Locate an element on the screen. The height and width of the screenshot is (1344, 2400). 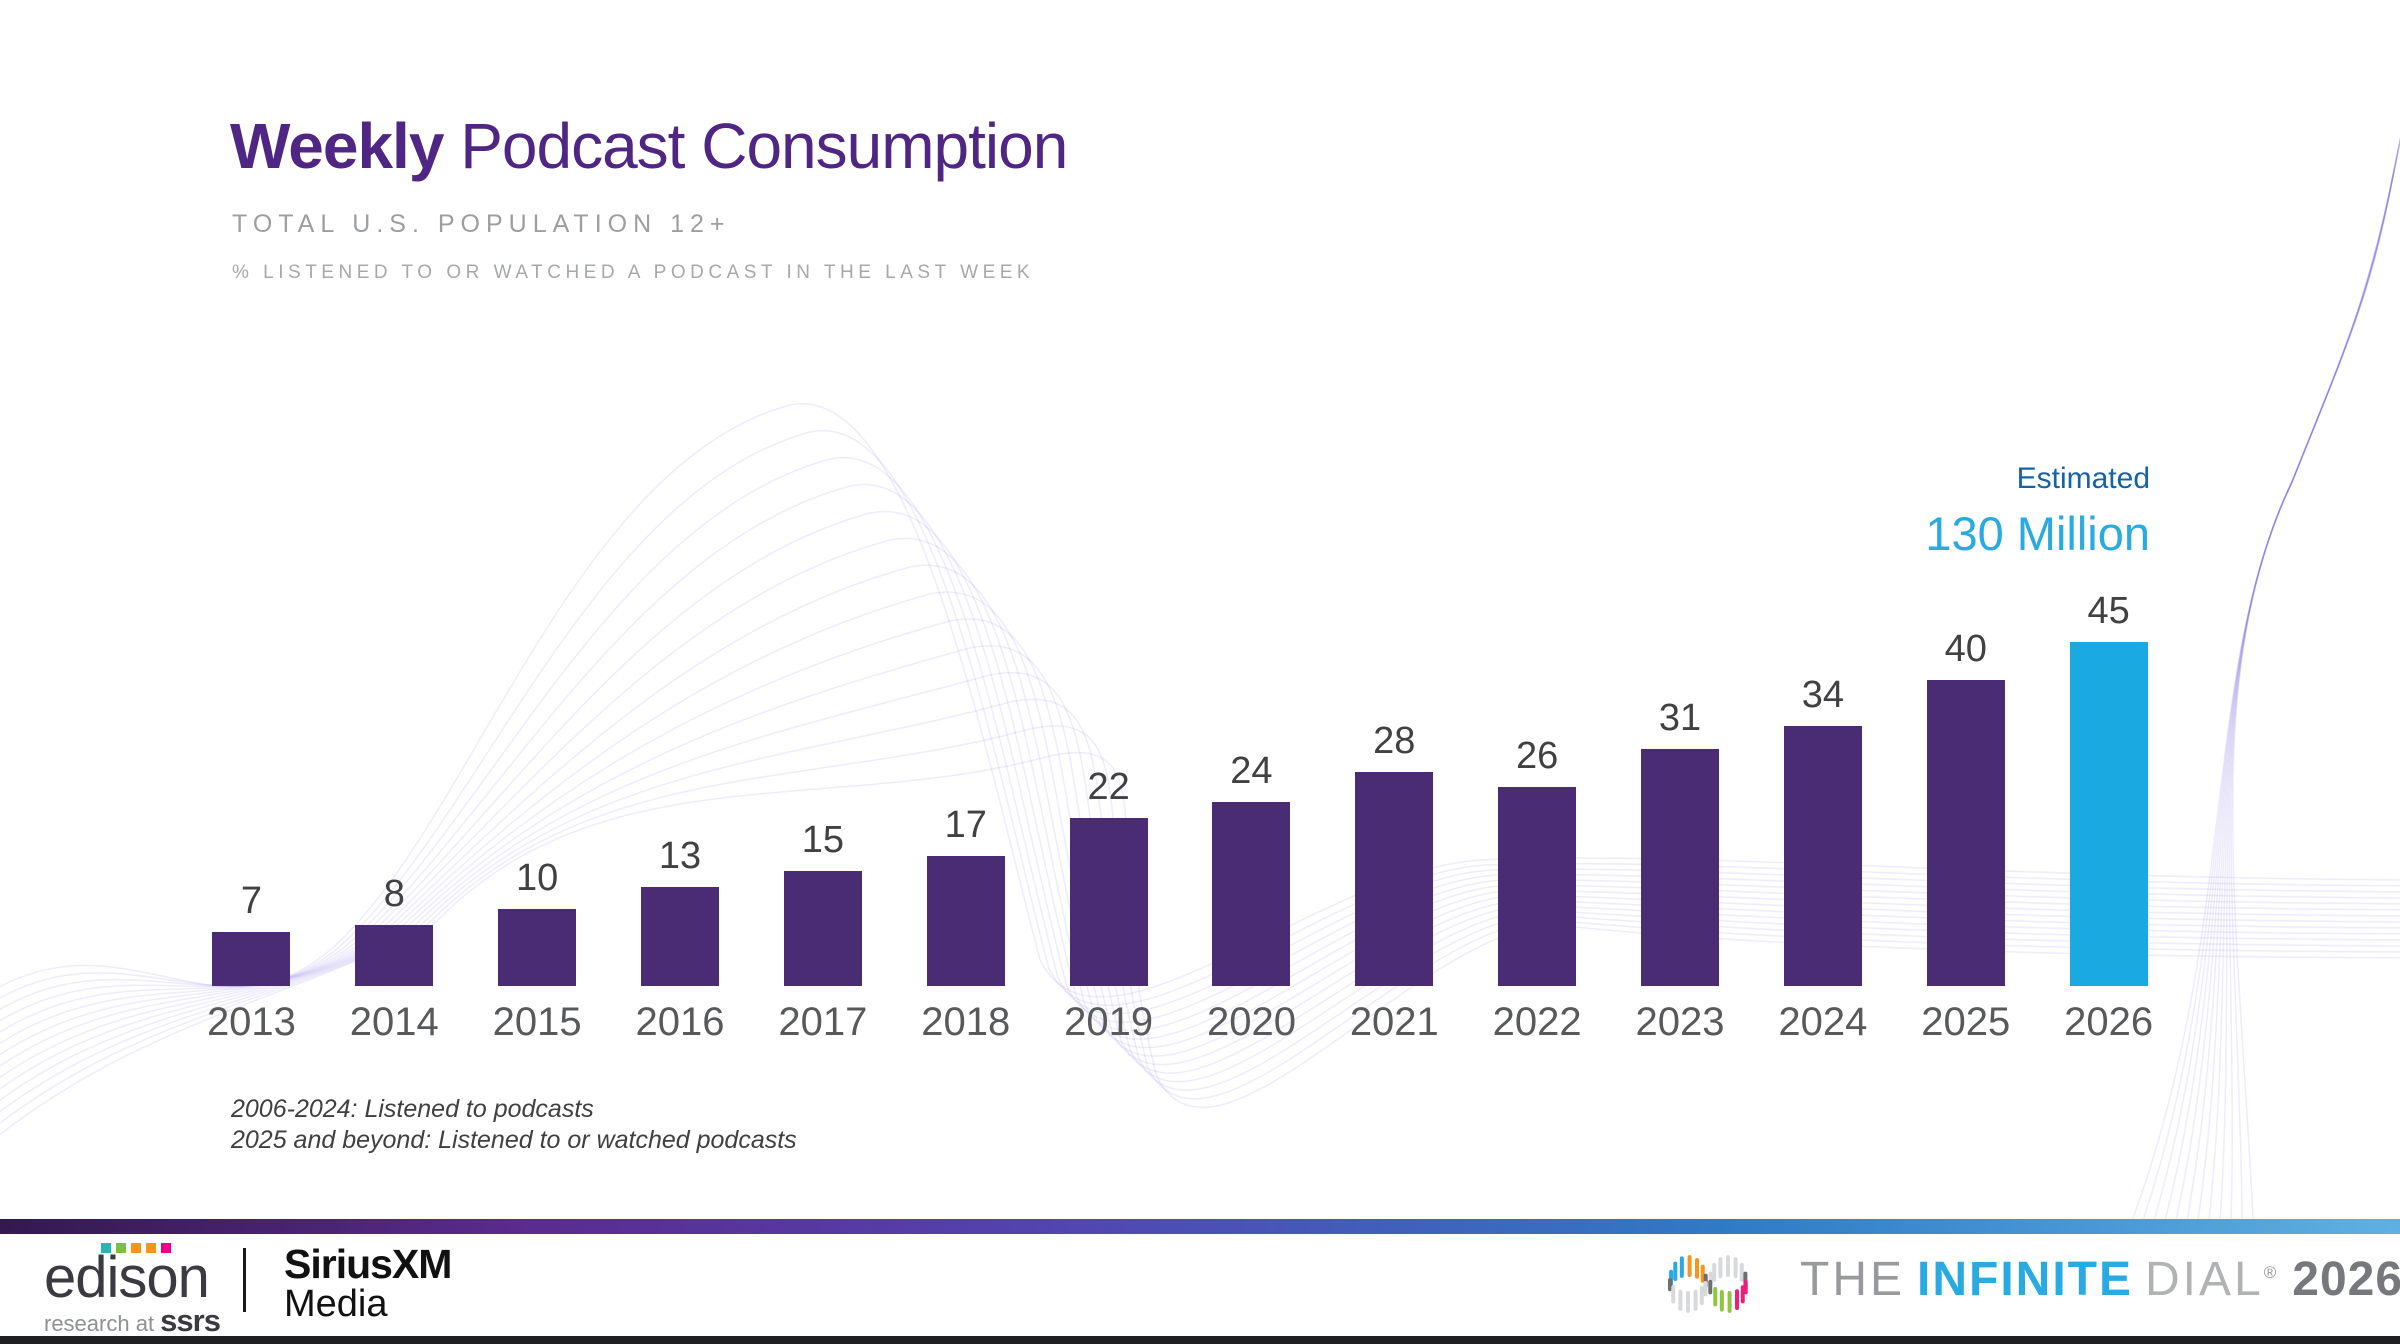
bar-value-label: 28 is located at coordinates (1394, 741).